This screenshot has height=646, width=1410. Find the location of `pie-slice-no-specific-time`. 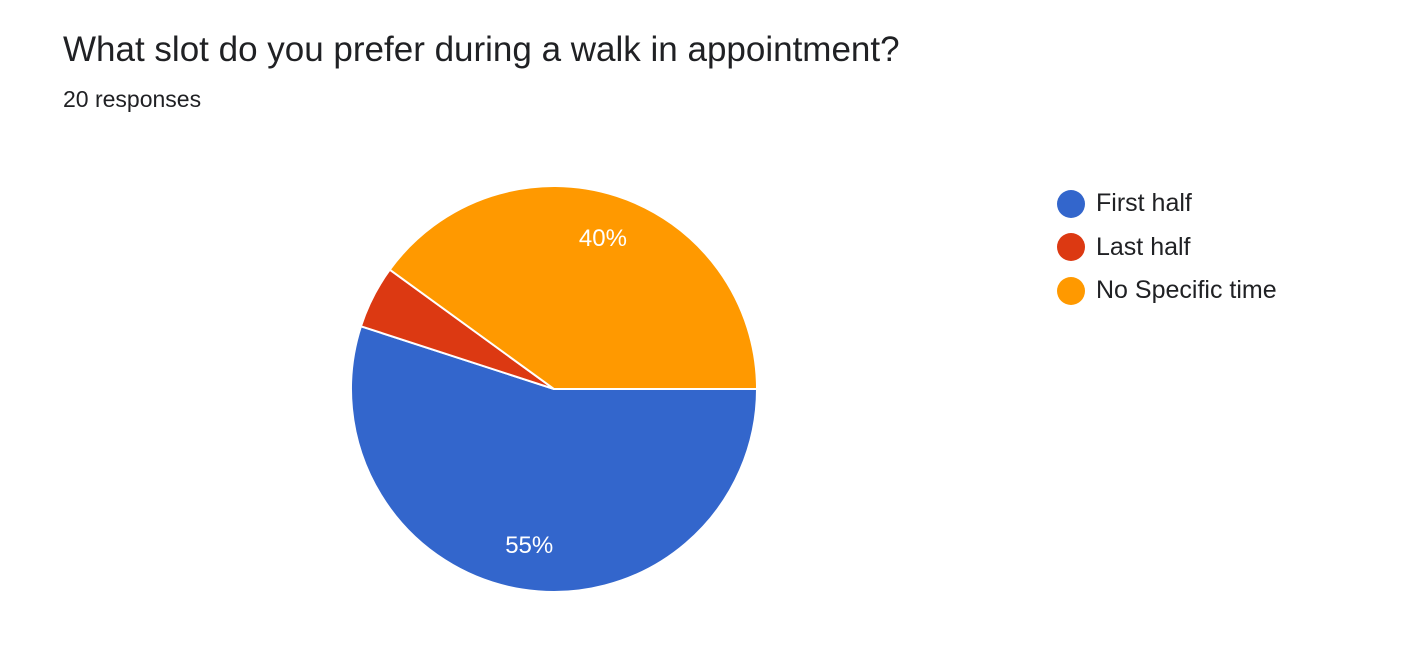

pie-slice-no-specific-time is located at coordinates (573, 287).